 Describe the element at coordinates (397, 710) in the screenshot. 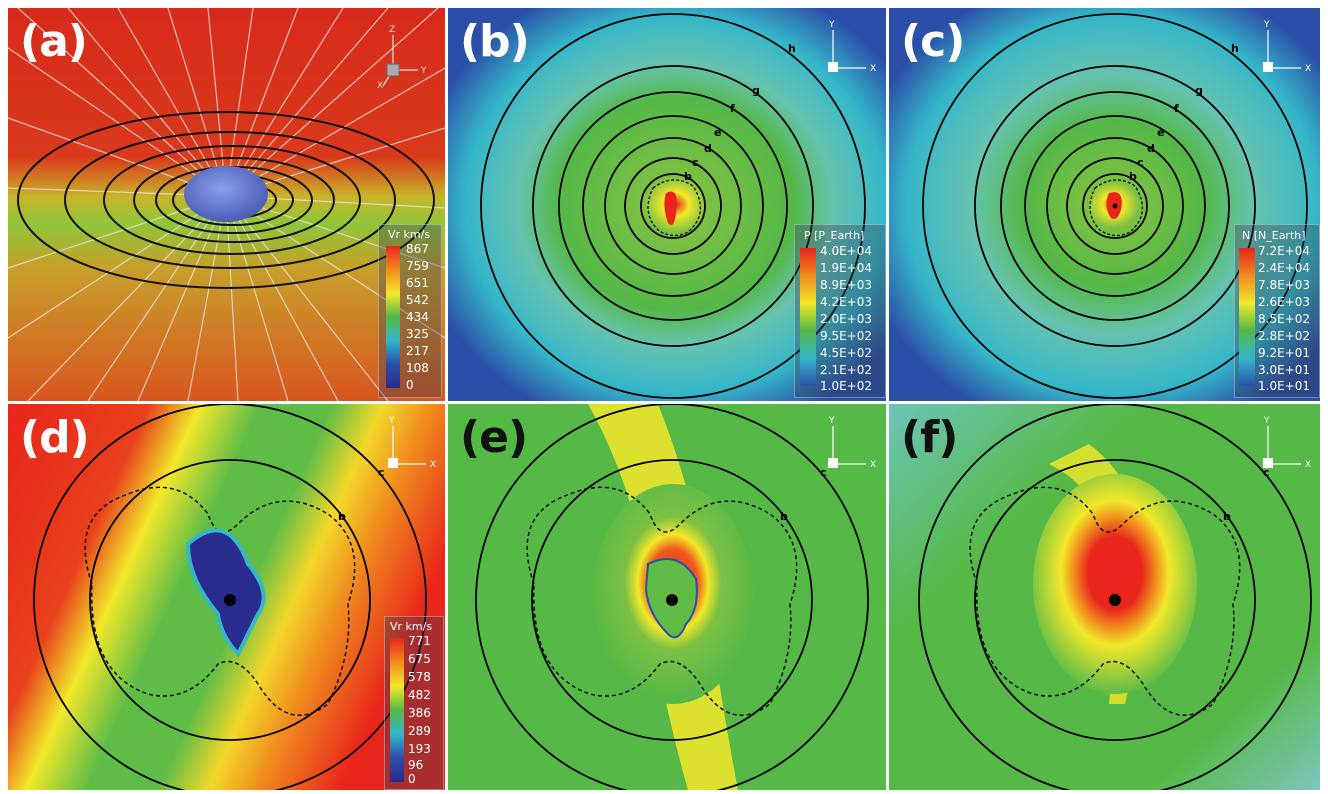

I see `colorbar-d-ramp` at that location.